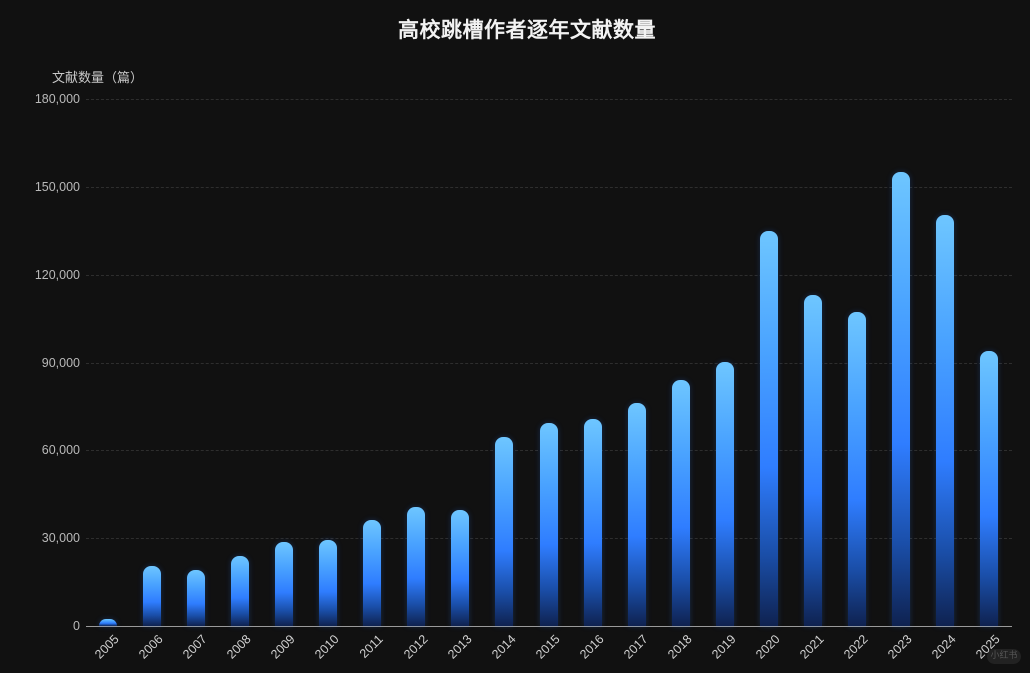  I want to click on bar-2023, so click(900, 399).